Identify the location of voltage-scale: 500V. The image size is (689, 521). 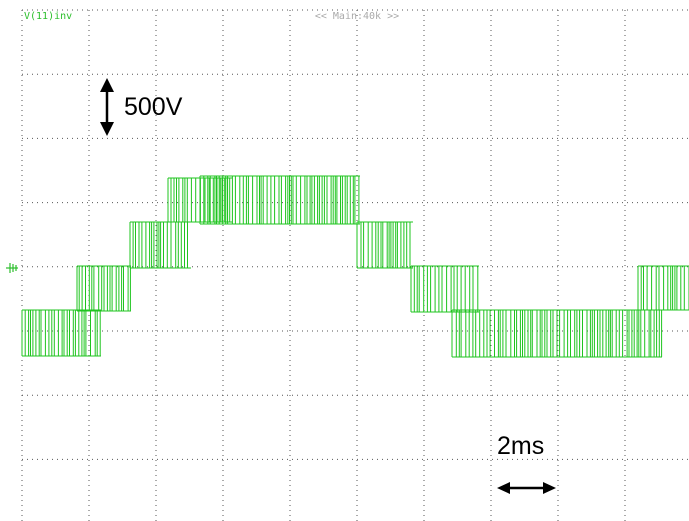
(153, 107).